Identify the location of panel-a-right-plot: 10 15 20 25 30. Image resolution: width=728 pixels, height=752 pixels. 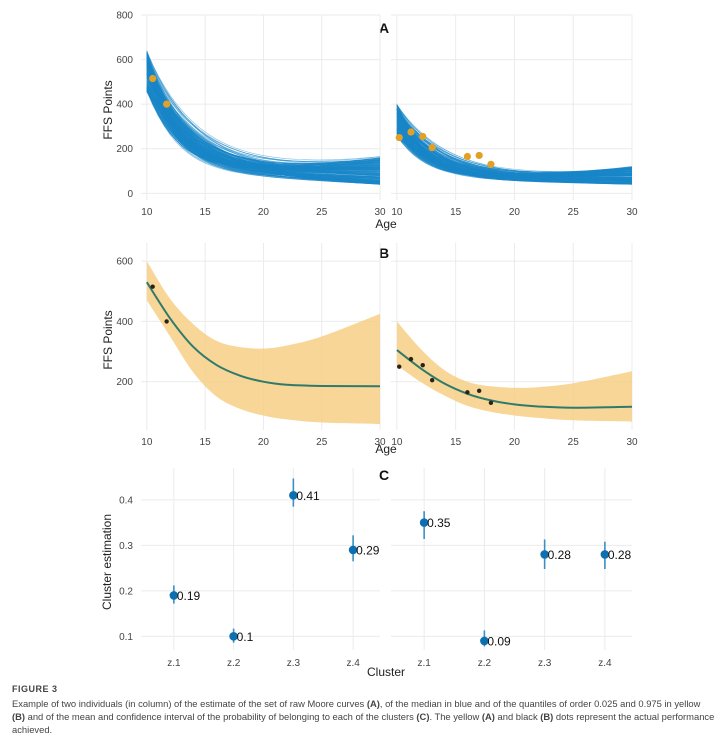
(514, 116).